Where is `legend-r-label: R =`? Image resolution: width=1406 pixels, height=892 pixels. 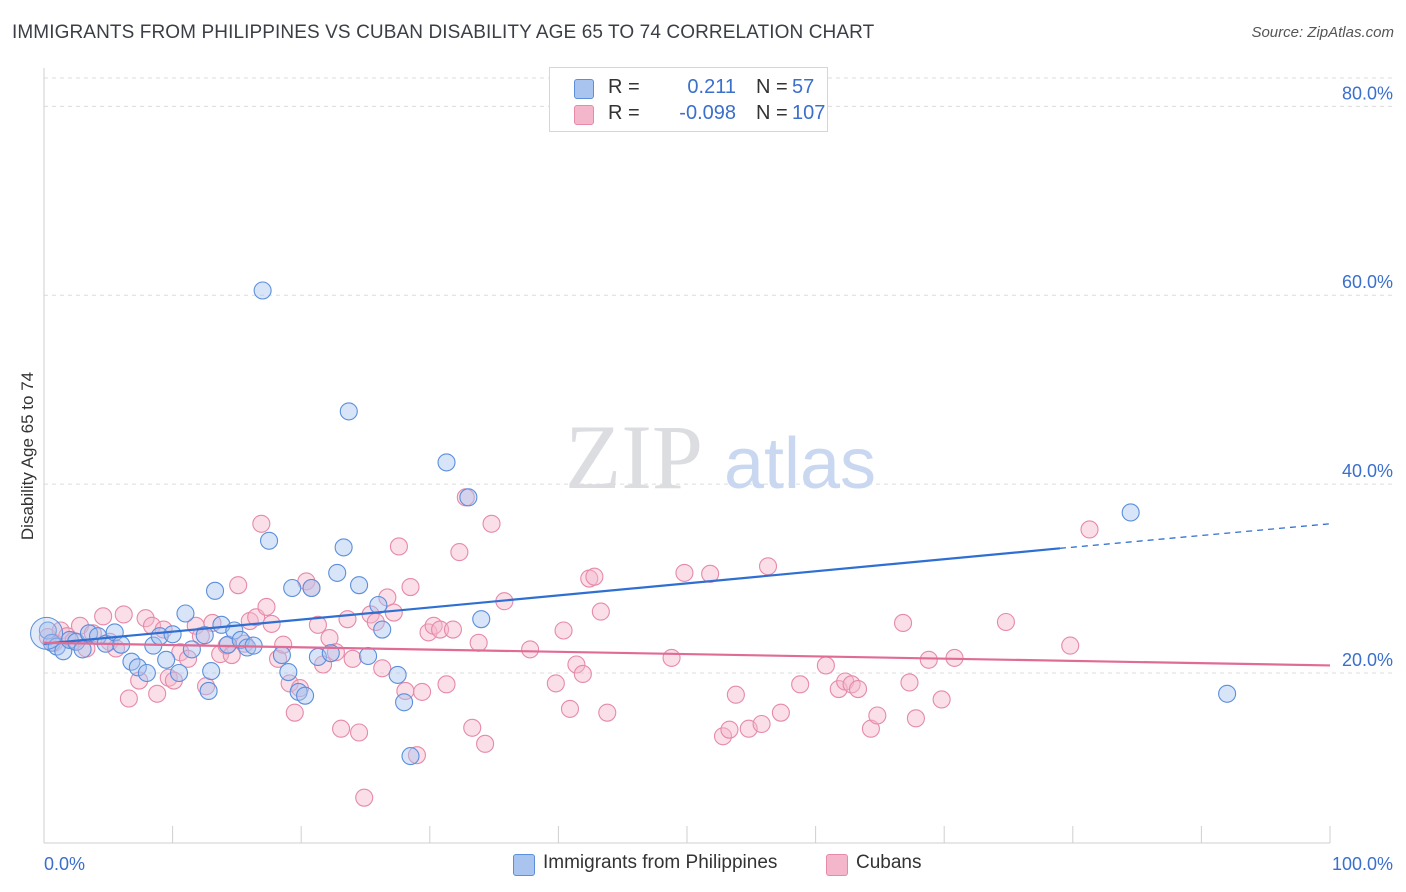
legend-r-label: R = is located at coordinates (624, 87).